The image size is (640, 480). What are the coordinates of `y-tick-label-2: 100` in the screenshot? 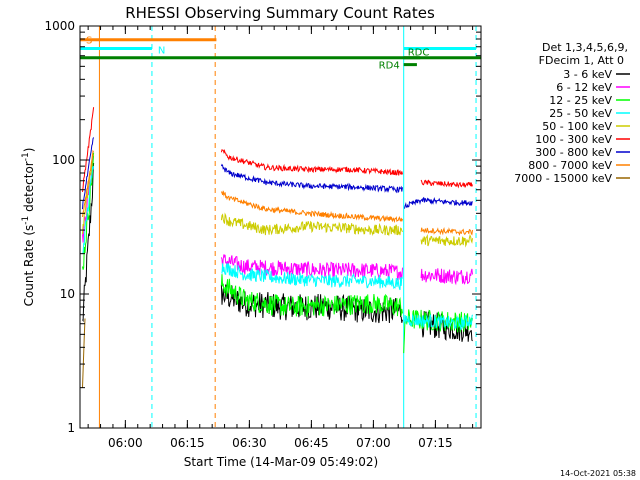 It's located at (63, 160).